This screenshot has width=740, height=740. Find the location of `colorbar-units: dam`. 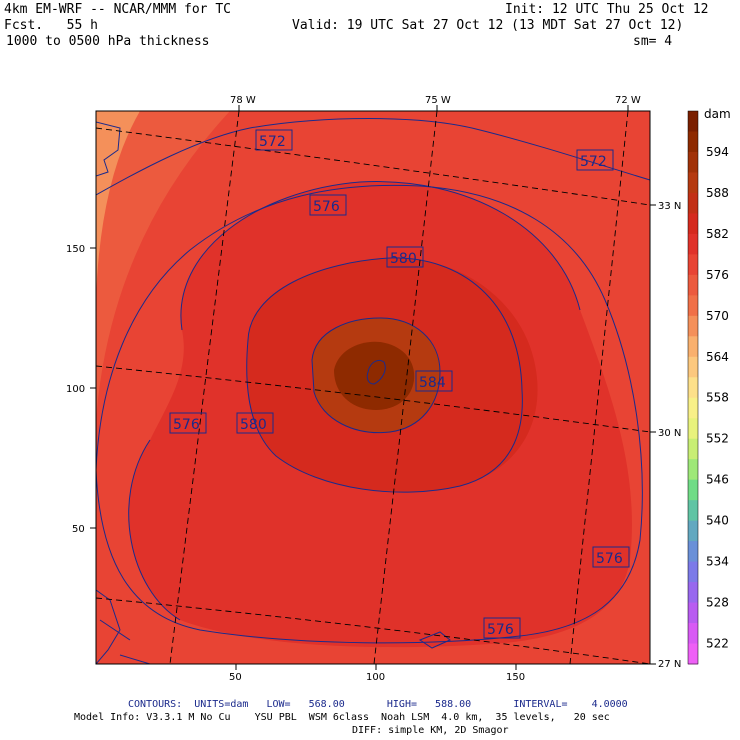

colorbar-units: dam is located at coordinates (717, 114).